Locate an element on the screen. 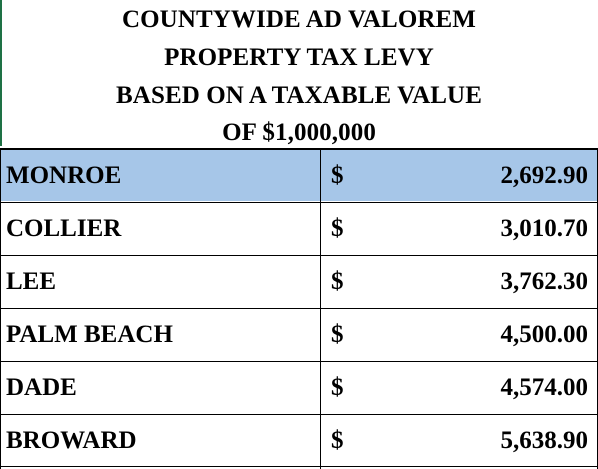 This screenshot has height=469, width=598. table-row-lee: LEE $ 3,762.30 is located at coordinates (299, 281).